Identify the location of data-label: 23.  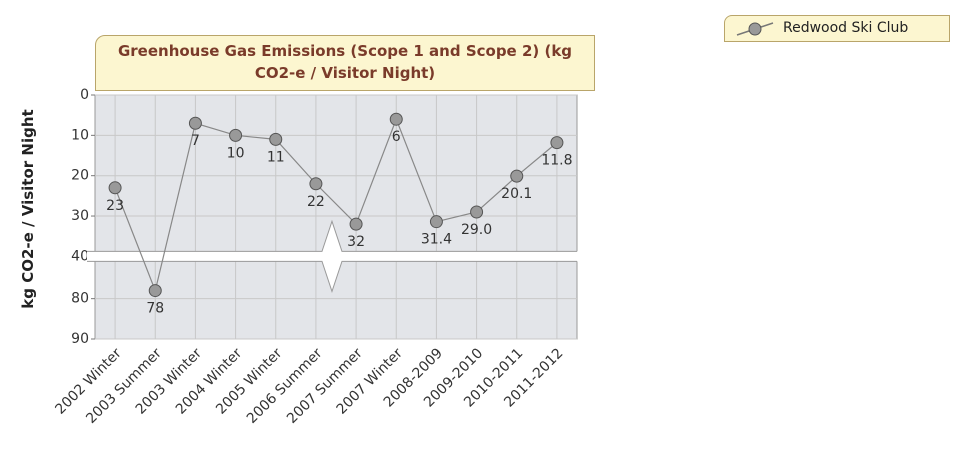
(115, 206).